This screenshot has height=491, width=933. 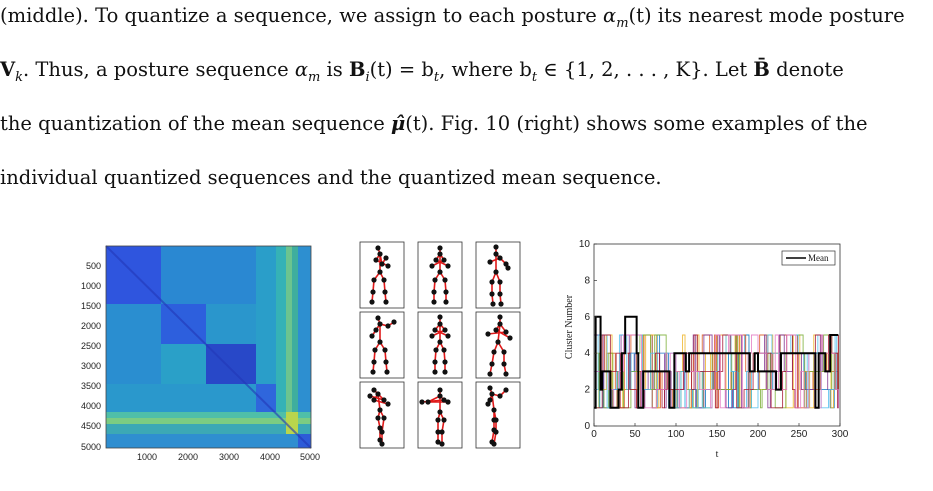 What do you see at coordinates (587, 280) in the screenshot?
I see `y-tick-label: 8` at bounding box center [587, 280].